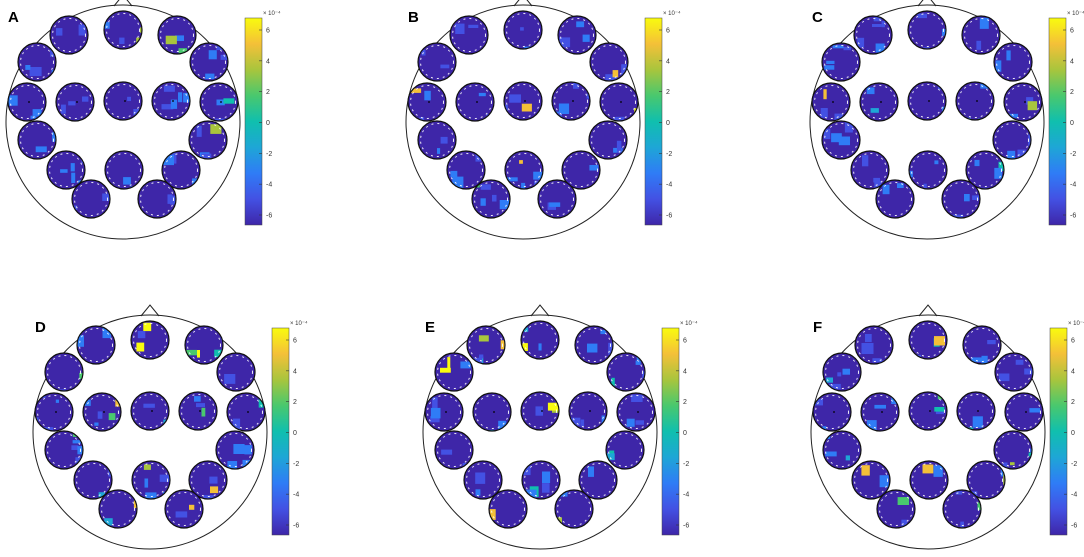  I want to click on panel-a: A × 10⁻⁴ 6 4 2 0 -2 -4 -6, so click(143, 120).